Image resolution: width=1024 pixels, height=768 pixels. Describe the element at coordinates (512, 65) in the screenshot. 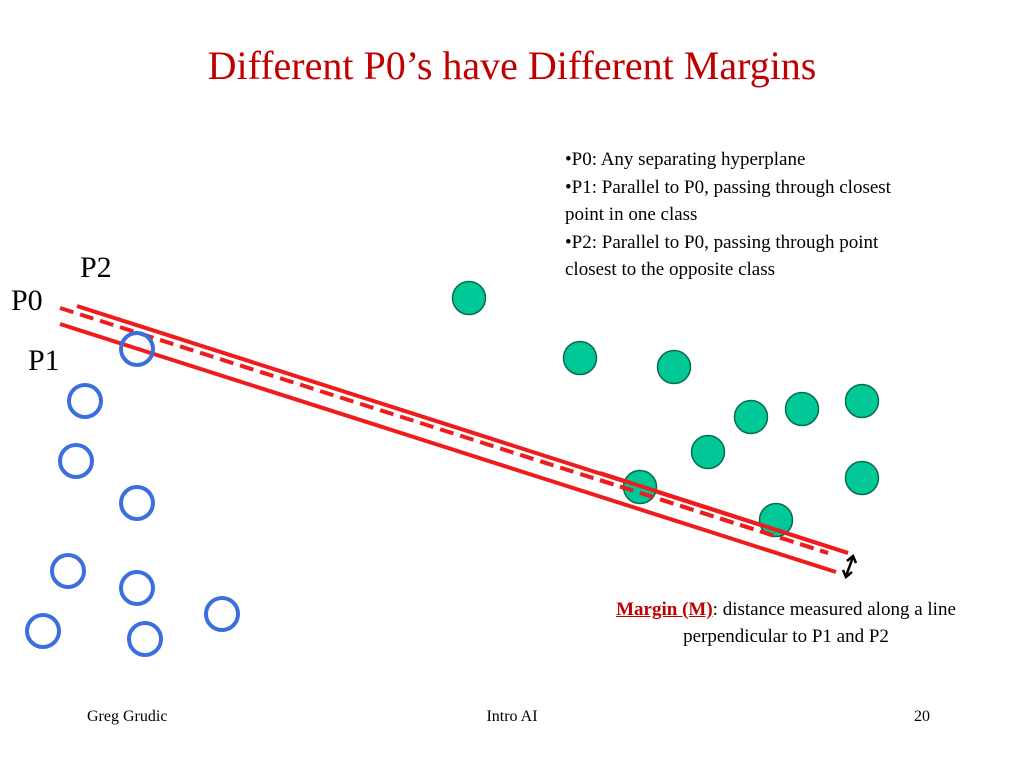

I see `slide-title: Different P0’s have Different Margins` at that location.